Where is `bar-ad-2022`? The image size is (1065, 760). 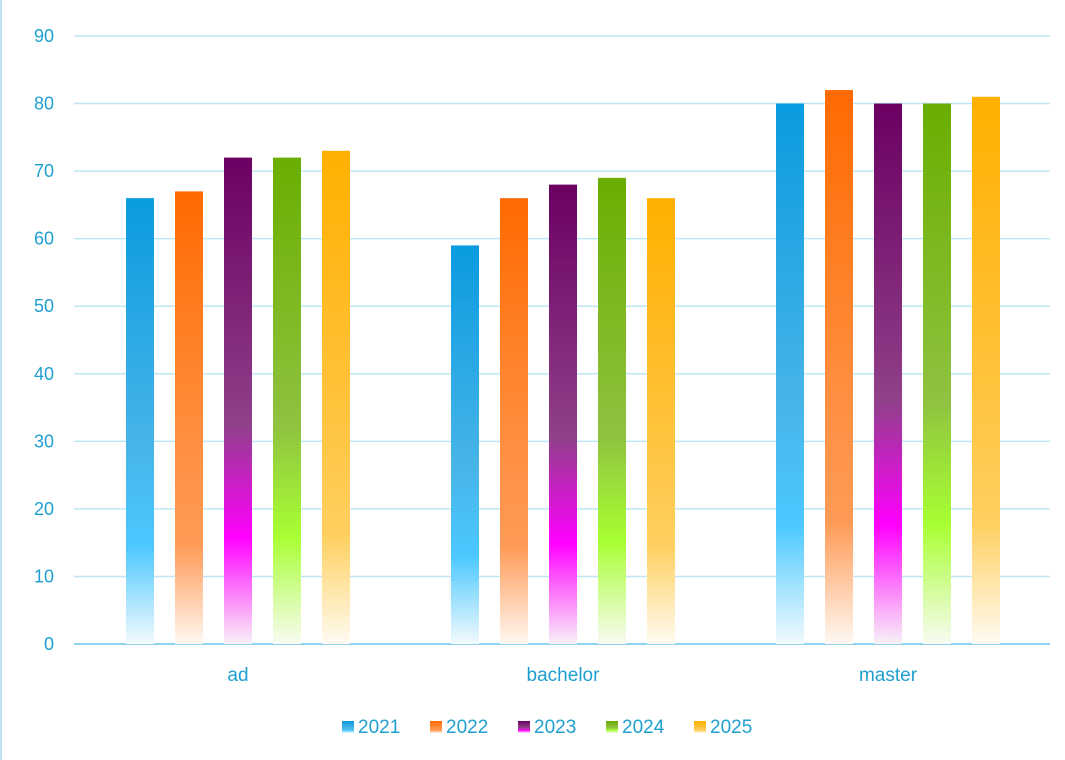
bar-ad-2022 is located at coordinates (189, 417).